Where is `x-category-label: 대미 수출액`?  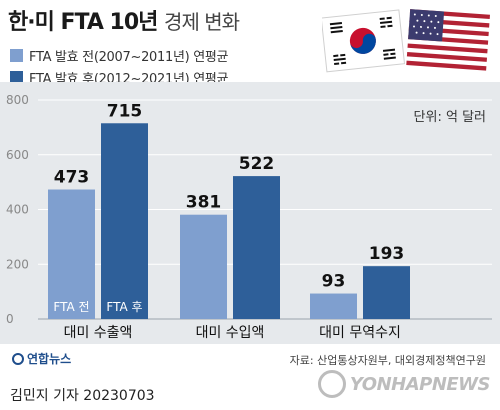
x-category-label: 대미 수출액 is located at coordinates (98, 333).